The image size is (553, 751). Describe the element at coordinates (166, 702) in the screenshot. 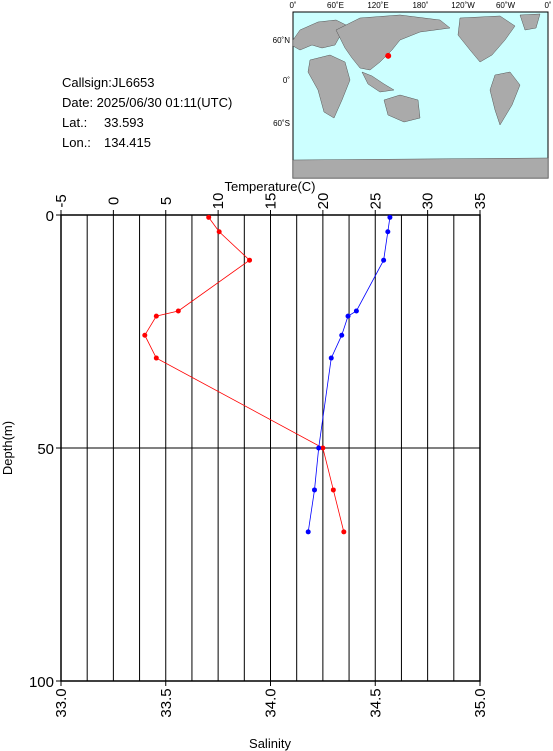

I see `bottom-tick-label: 33.5` at that location.